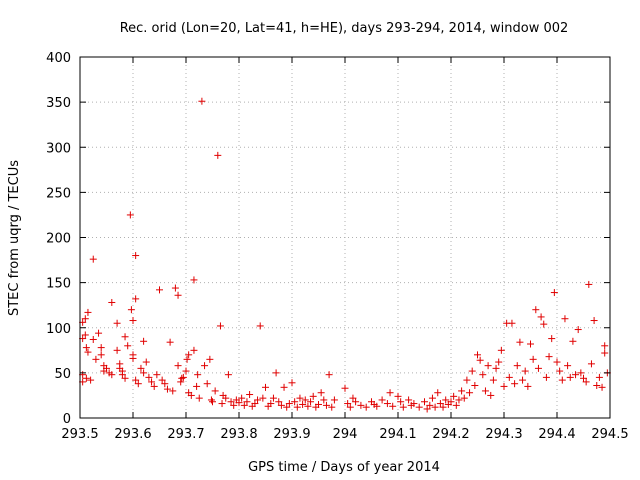 This screenshot has height=480, width=640. Describe the element at coordinates (58, 239) in the screenshot. I see `y-tick-label: 200` at that location.